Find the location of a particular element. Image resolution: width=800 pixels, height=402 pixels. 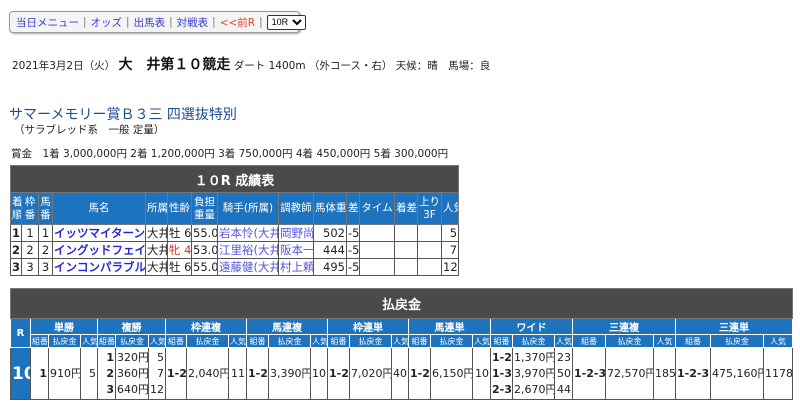

cell-sexage: 牡 6 is located at coordinates (179, 233).